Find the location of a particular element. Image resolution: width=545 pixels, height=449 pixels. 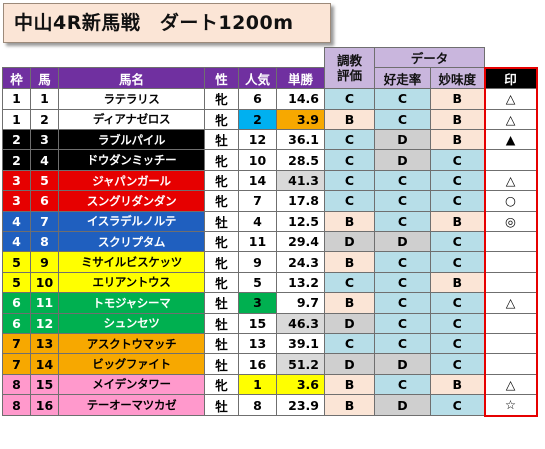

training-grade-cell: D is located at coordinates (349, 364).